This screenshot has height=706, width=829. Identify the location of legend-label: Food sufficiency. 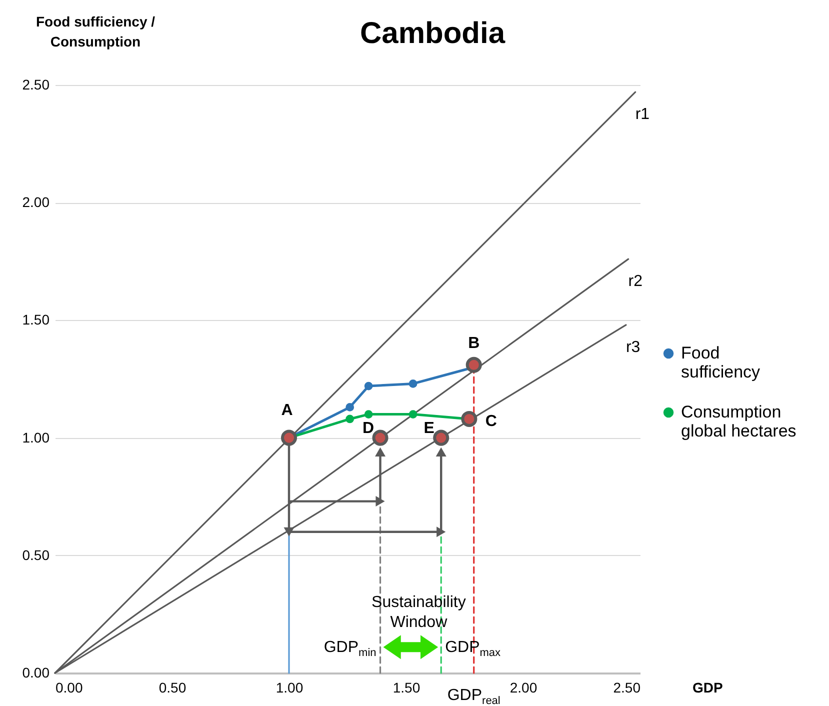
(721, 363).